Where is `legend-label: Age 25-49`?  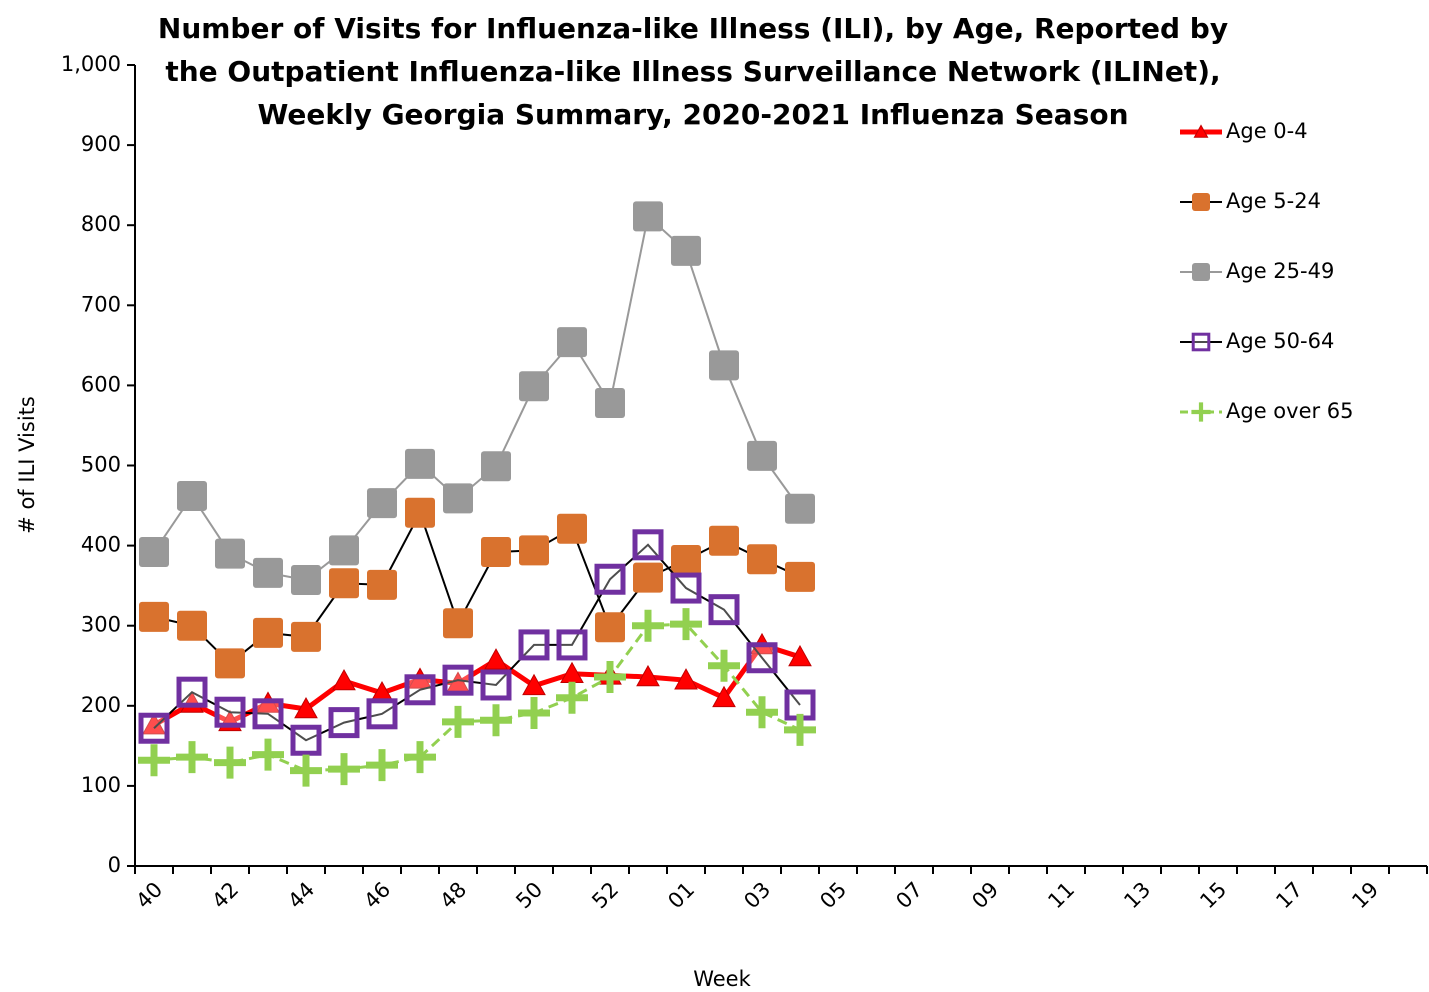
legend-label: Age 25-49 is located at coordinates (1280, 271).